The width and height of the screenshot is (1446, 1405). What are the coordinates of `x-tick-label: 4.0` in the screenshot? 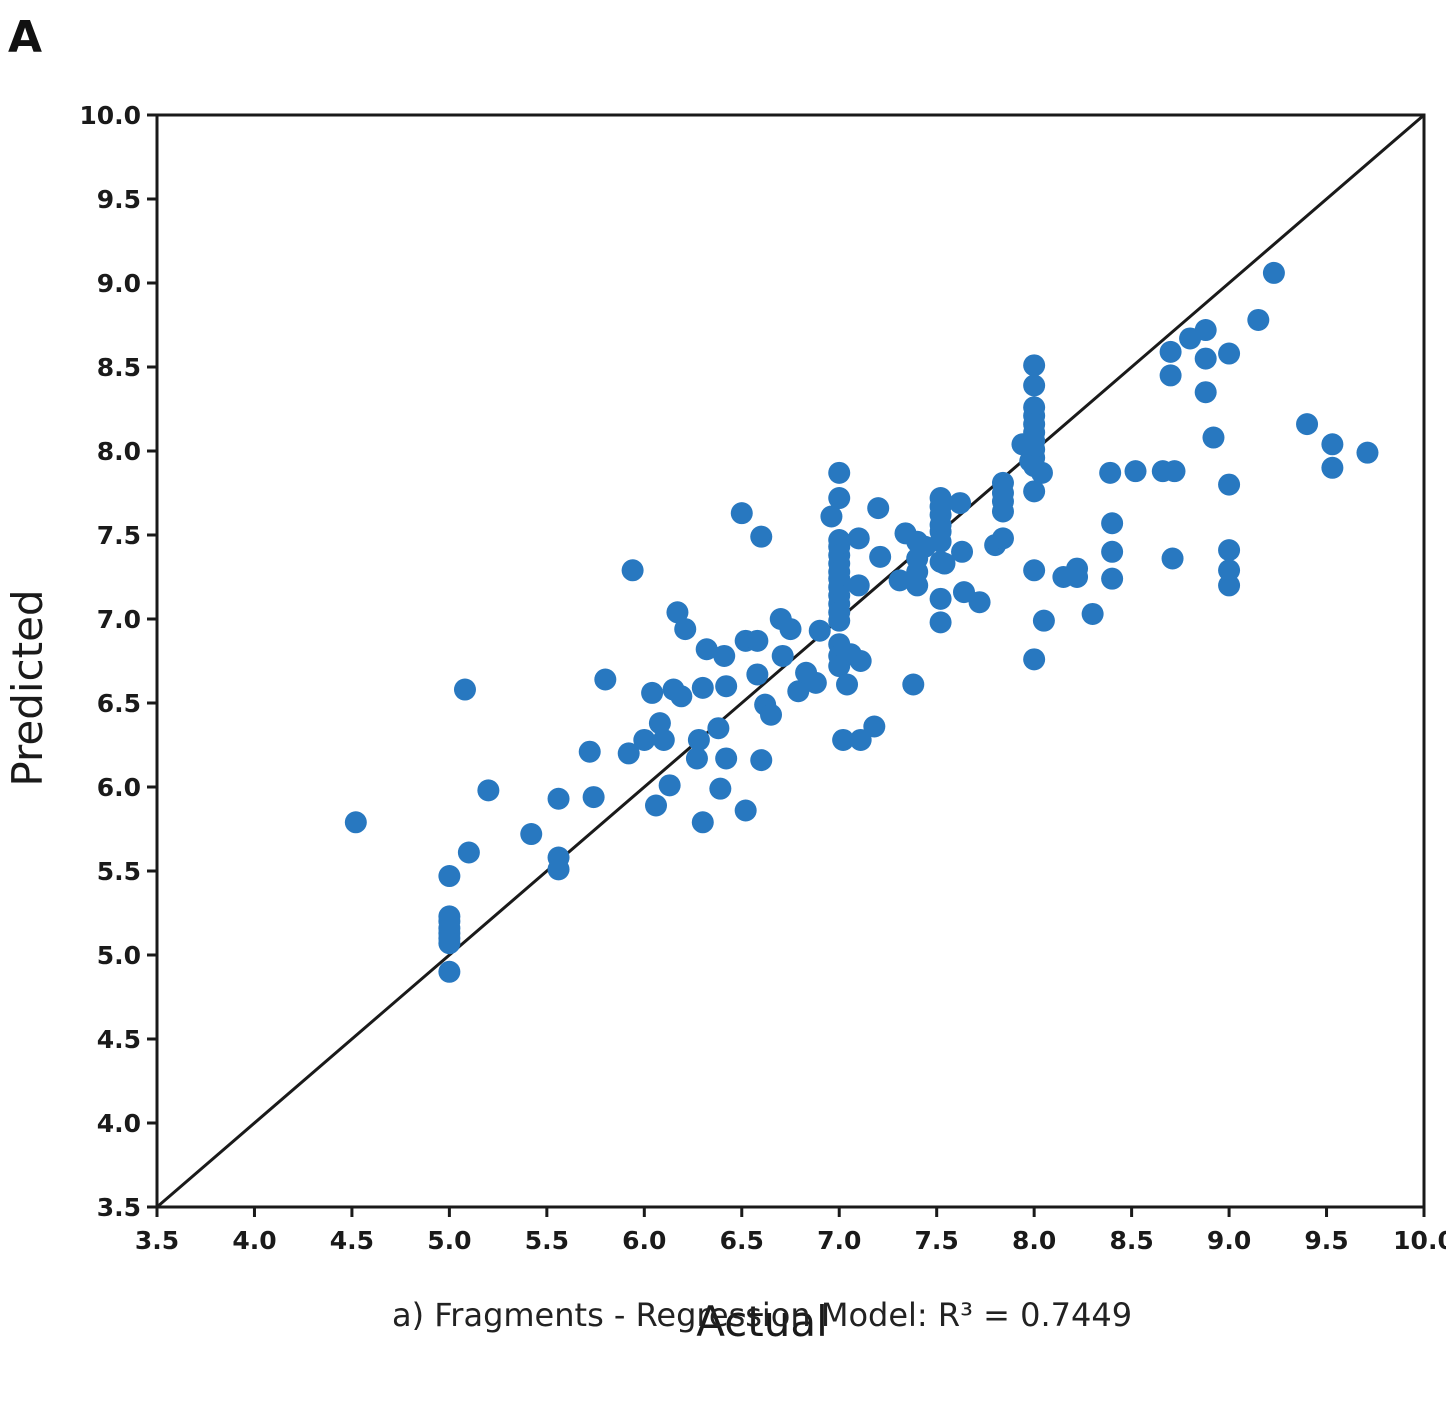 It's located at (254, 1240).